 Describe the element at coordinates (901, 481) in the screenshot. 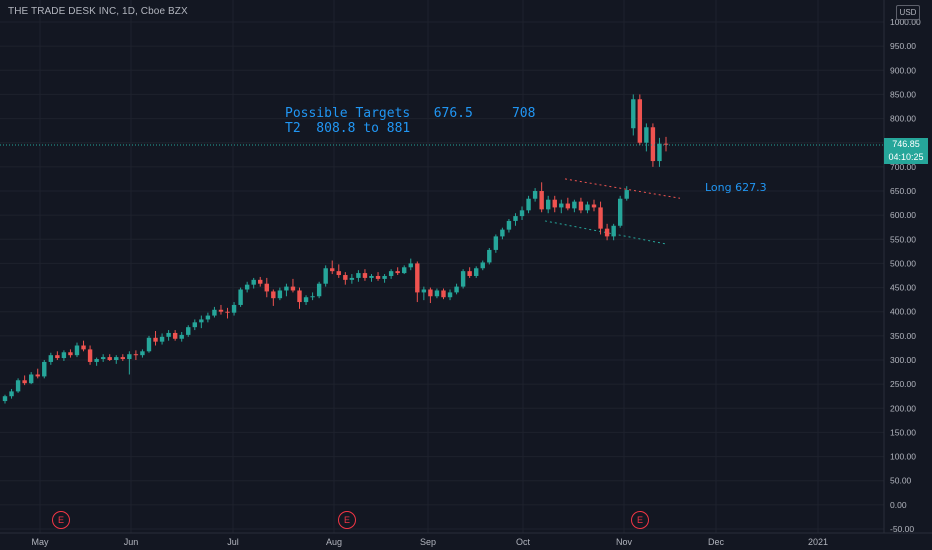

I see `price-tick-label: 50.00` at that location.